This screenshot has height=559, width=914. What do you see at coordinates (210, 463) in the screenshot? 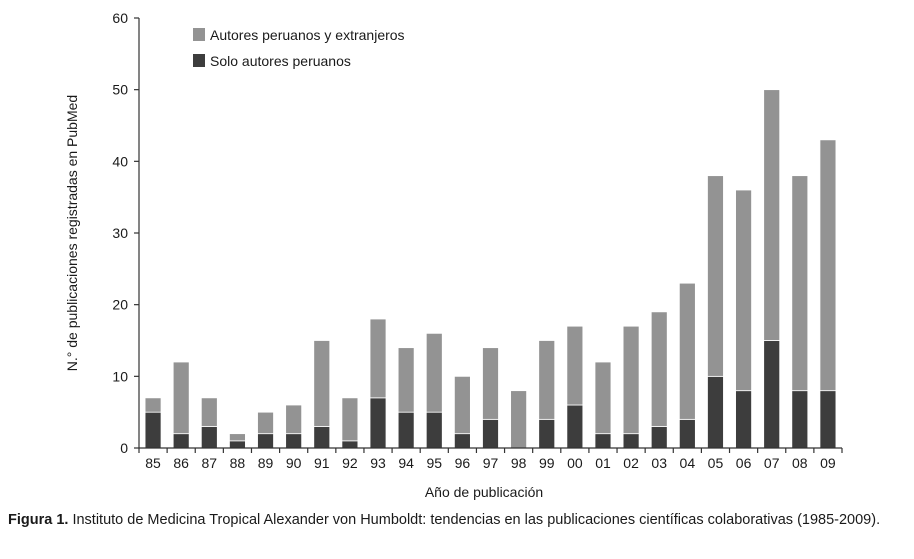
I see `x-tick-label: 87` at bounding box center [210, 463].